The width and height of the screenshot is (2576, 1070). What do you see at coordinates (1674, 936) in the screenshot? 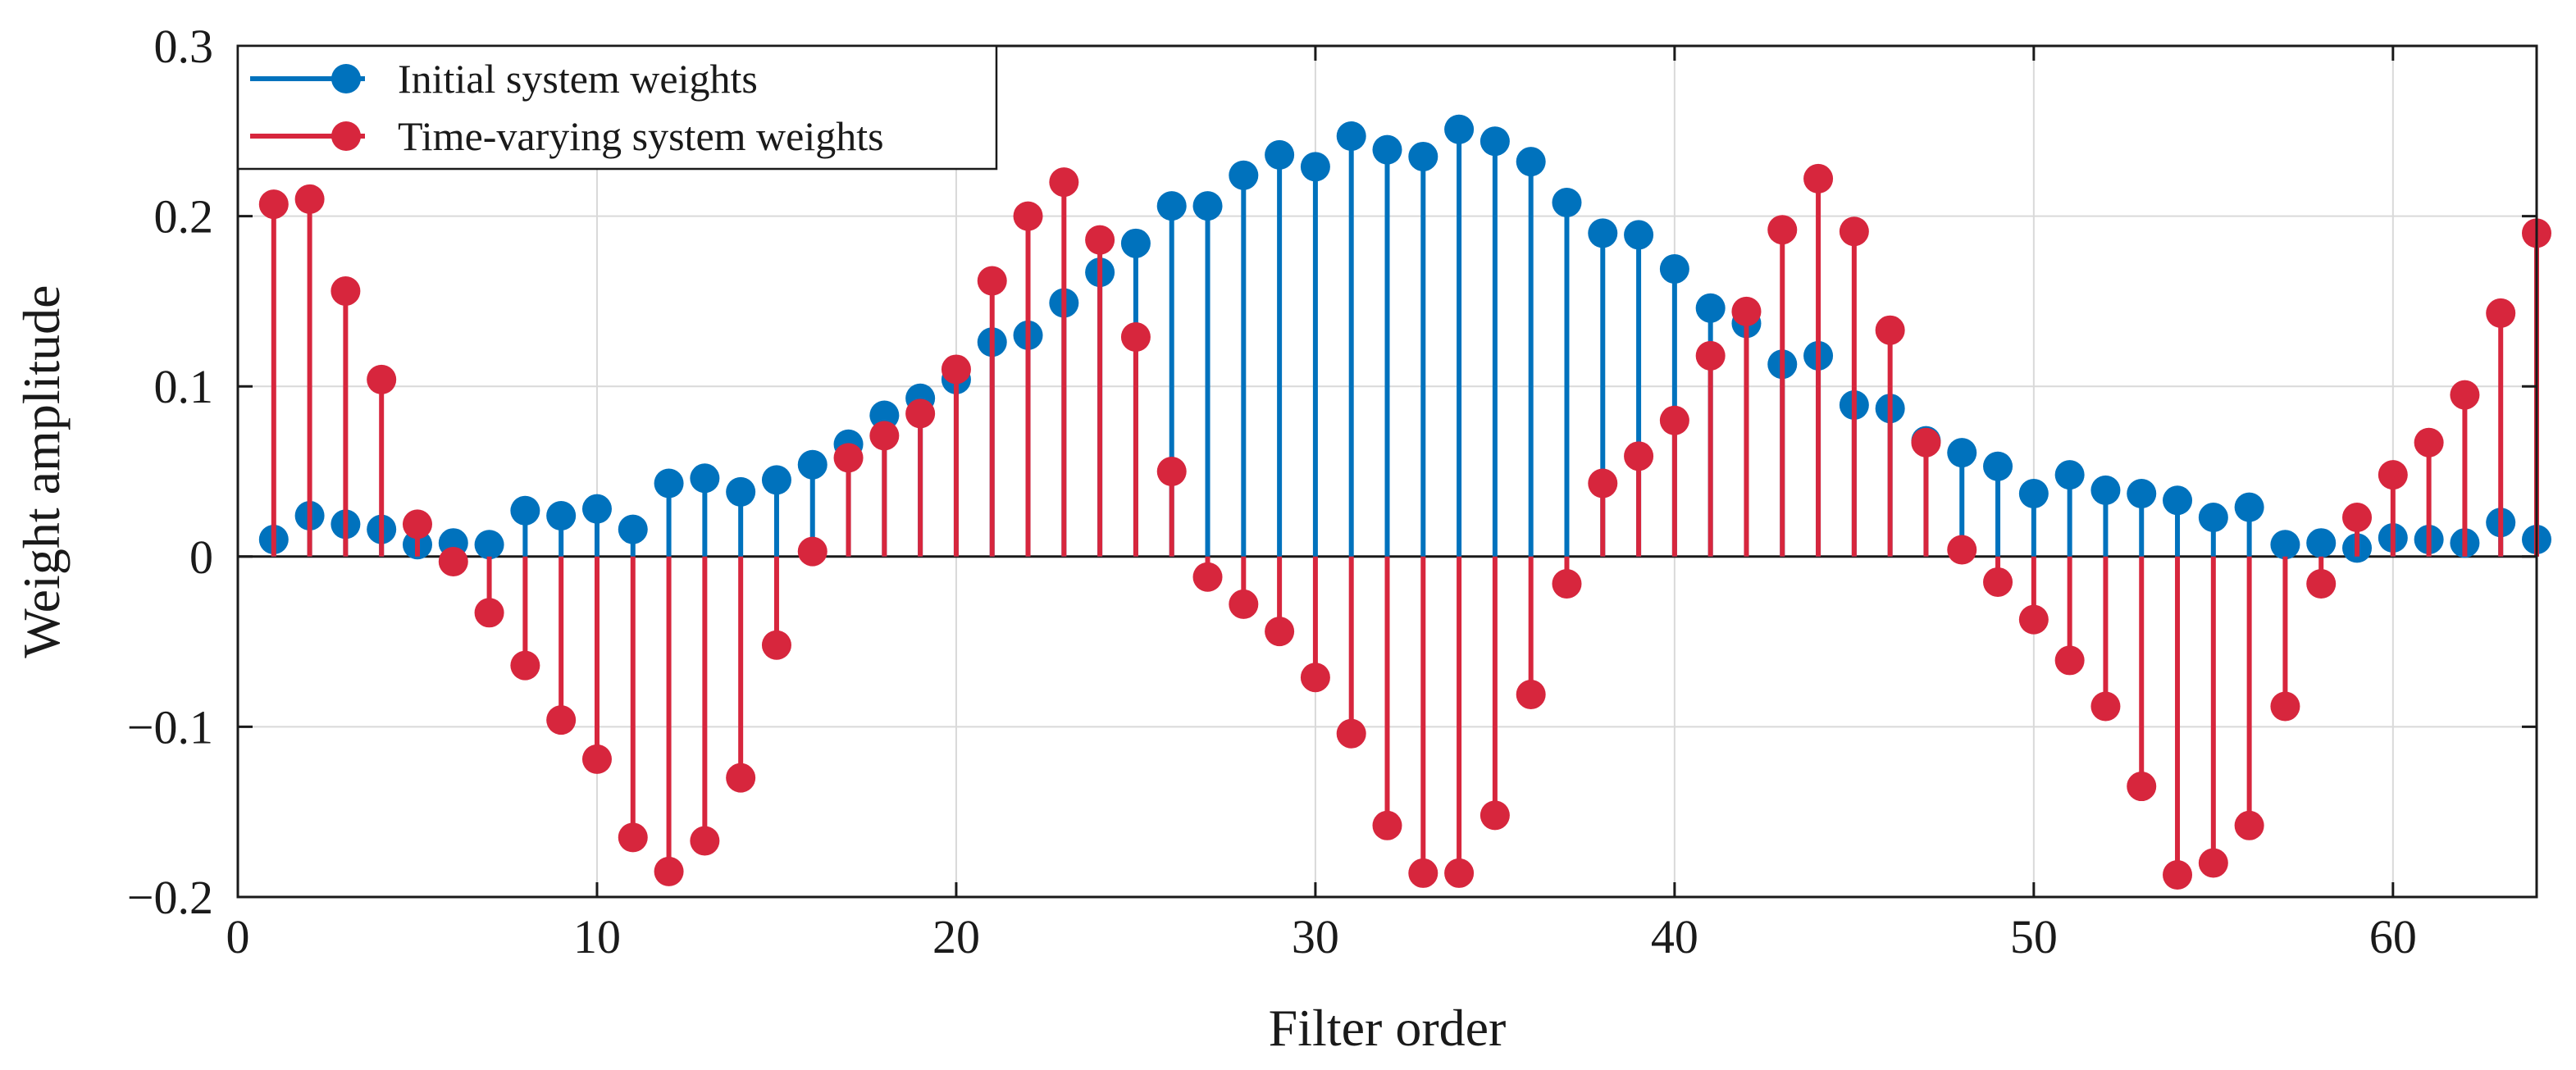
I see `x-tick-label: 40` at bounding box center [1674, 936].